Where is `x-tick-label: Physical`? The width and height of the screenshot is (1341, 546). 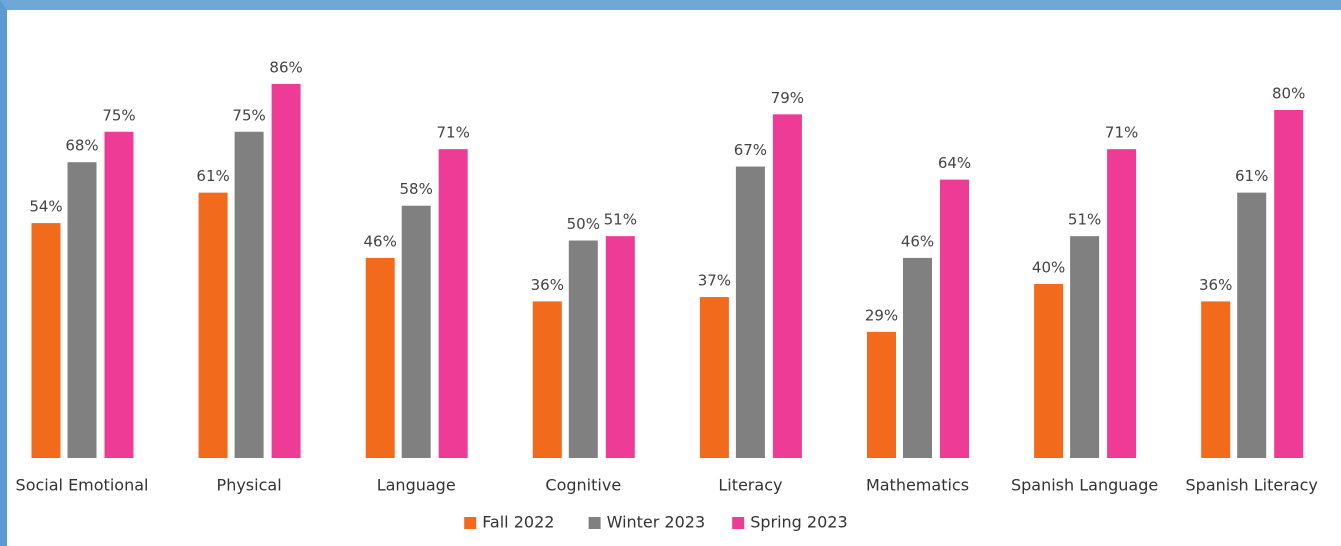
x-tick-label: Physical is located at coordinates (249, 485).